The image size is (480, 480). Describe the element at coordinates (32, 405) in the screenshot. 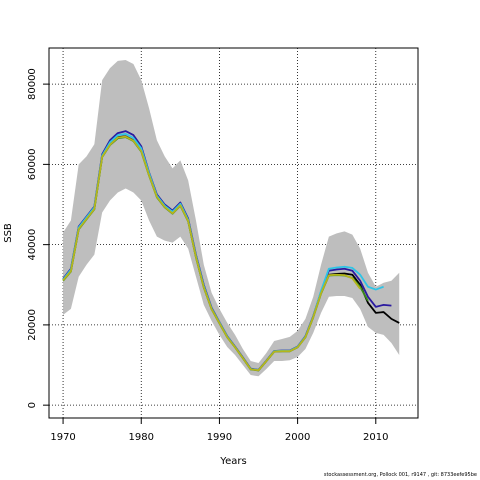

I see `y-tick-label: 0` at that location.